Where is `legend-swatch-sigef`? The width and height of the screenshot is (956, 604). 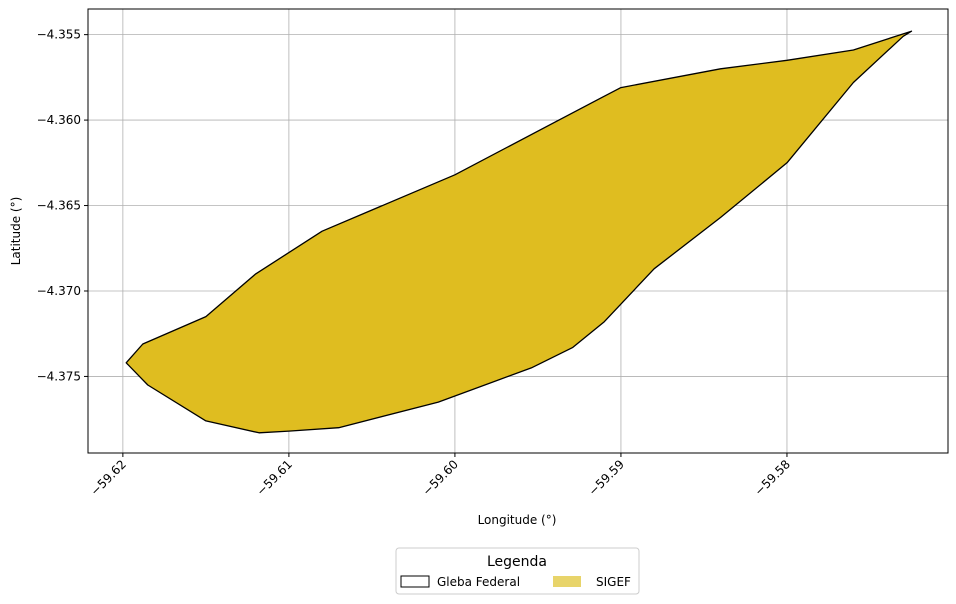
legend-swatch-sigef is located at coordinates (567, 581).